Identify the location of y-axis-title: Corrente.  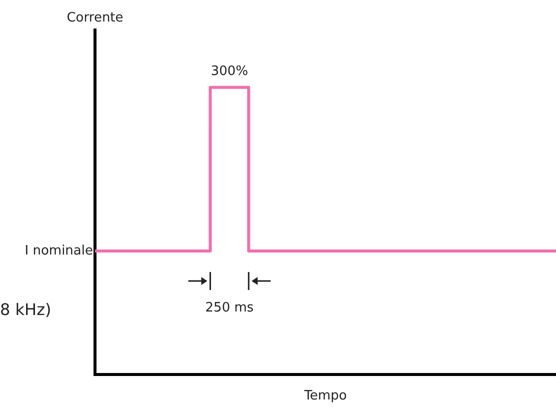
(95, 18).